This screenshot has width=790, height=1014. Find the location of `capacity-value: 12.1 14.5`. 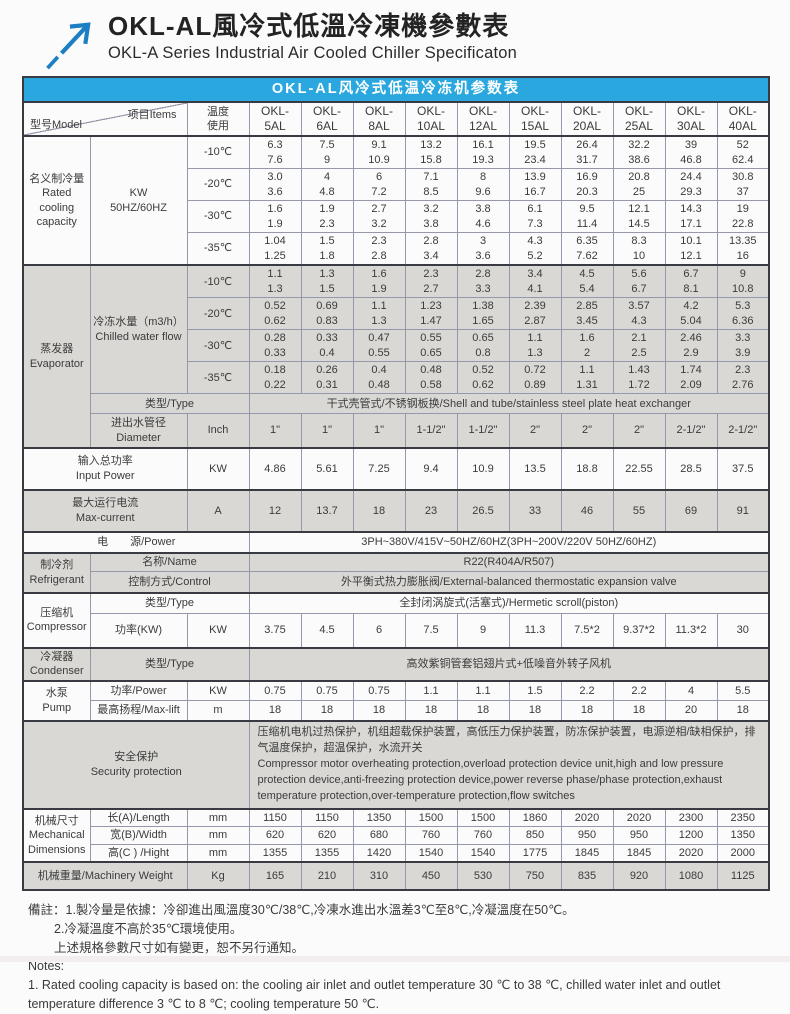

capacity-value: 12.1 14.5 is located at coordinates (639, 217).